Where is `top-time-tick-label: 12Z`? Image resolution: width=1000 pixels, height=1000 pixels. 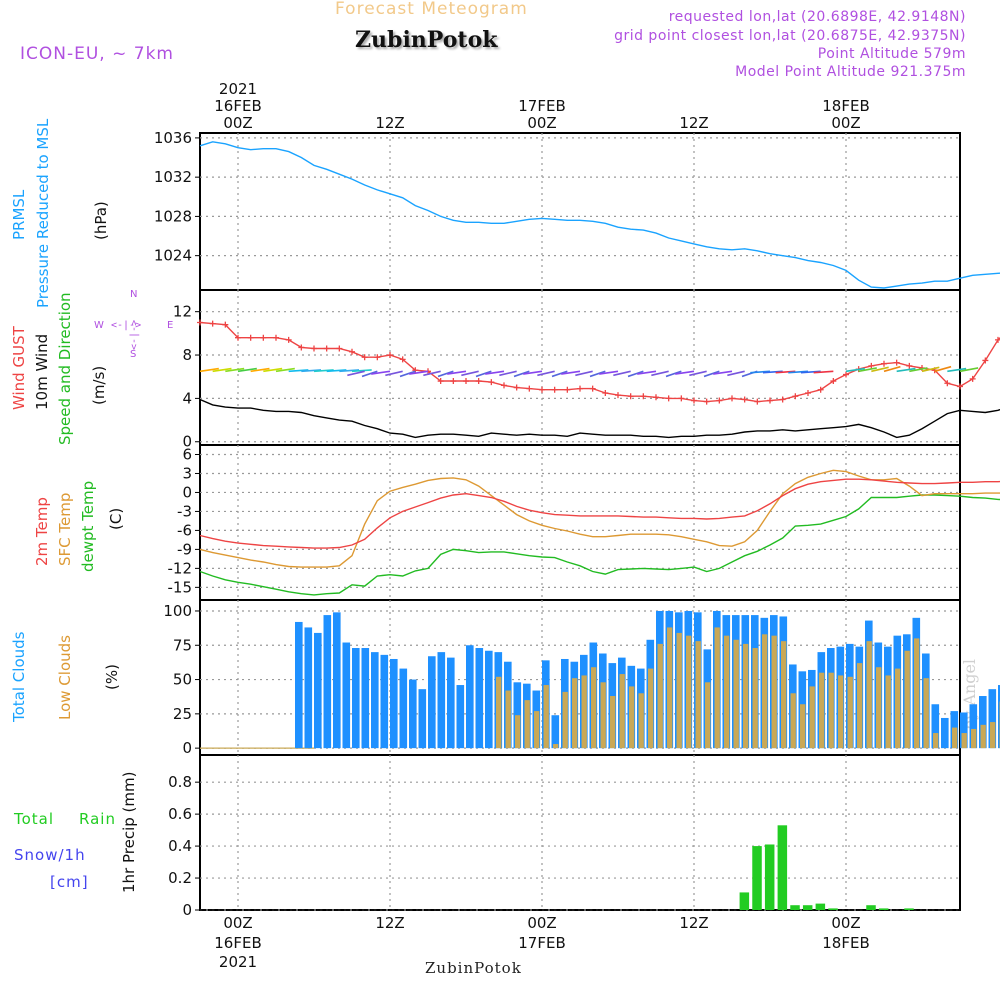
top-time-tick-label: 12Z is located at coordinates (693, 123).